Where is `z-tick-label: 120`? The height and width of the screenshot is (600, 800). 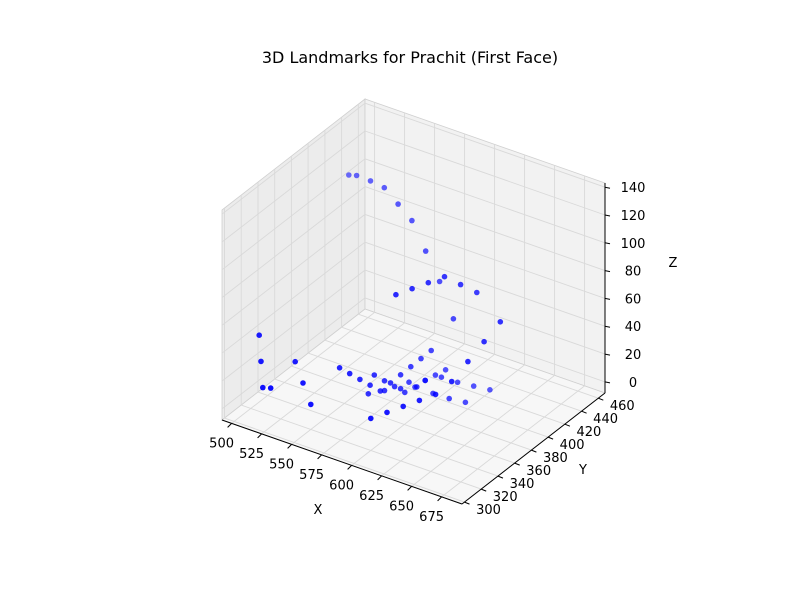
z-tick-label: 120 is located at coordinates (633, 216).